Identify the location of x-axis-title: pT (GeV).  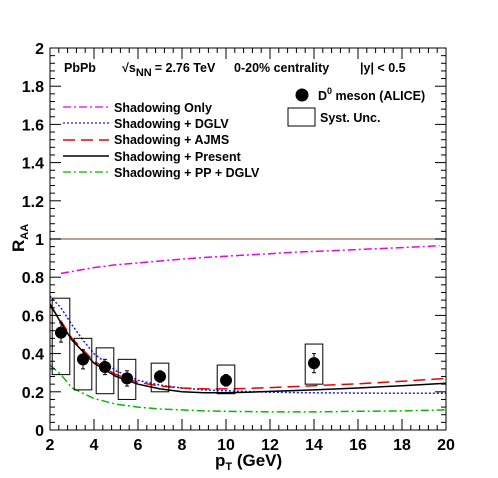
(248, 462).